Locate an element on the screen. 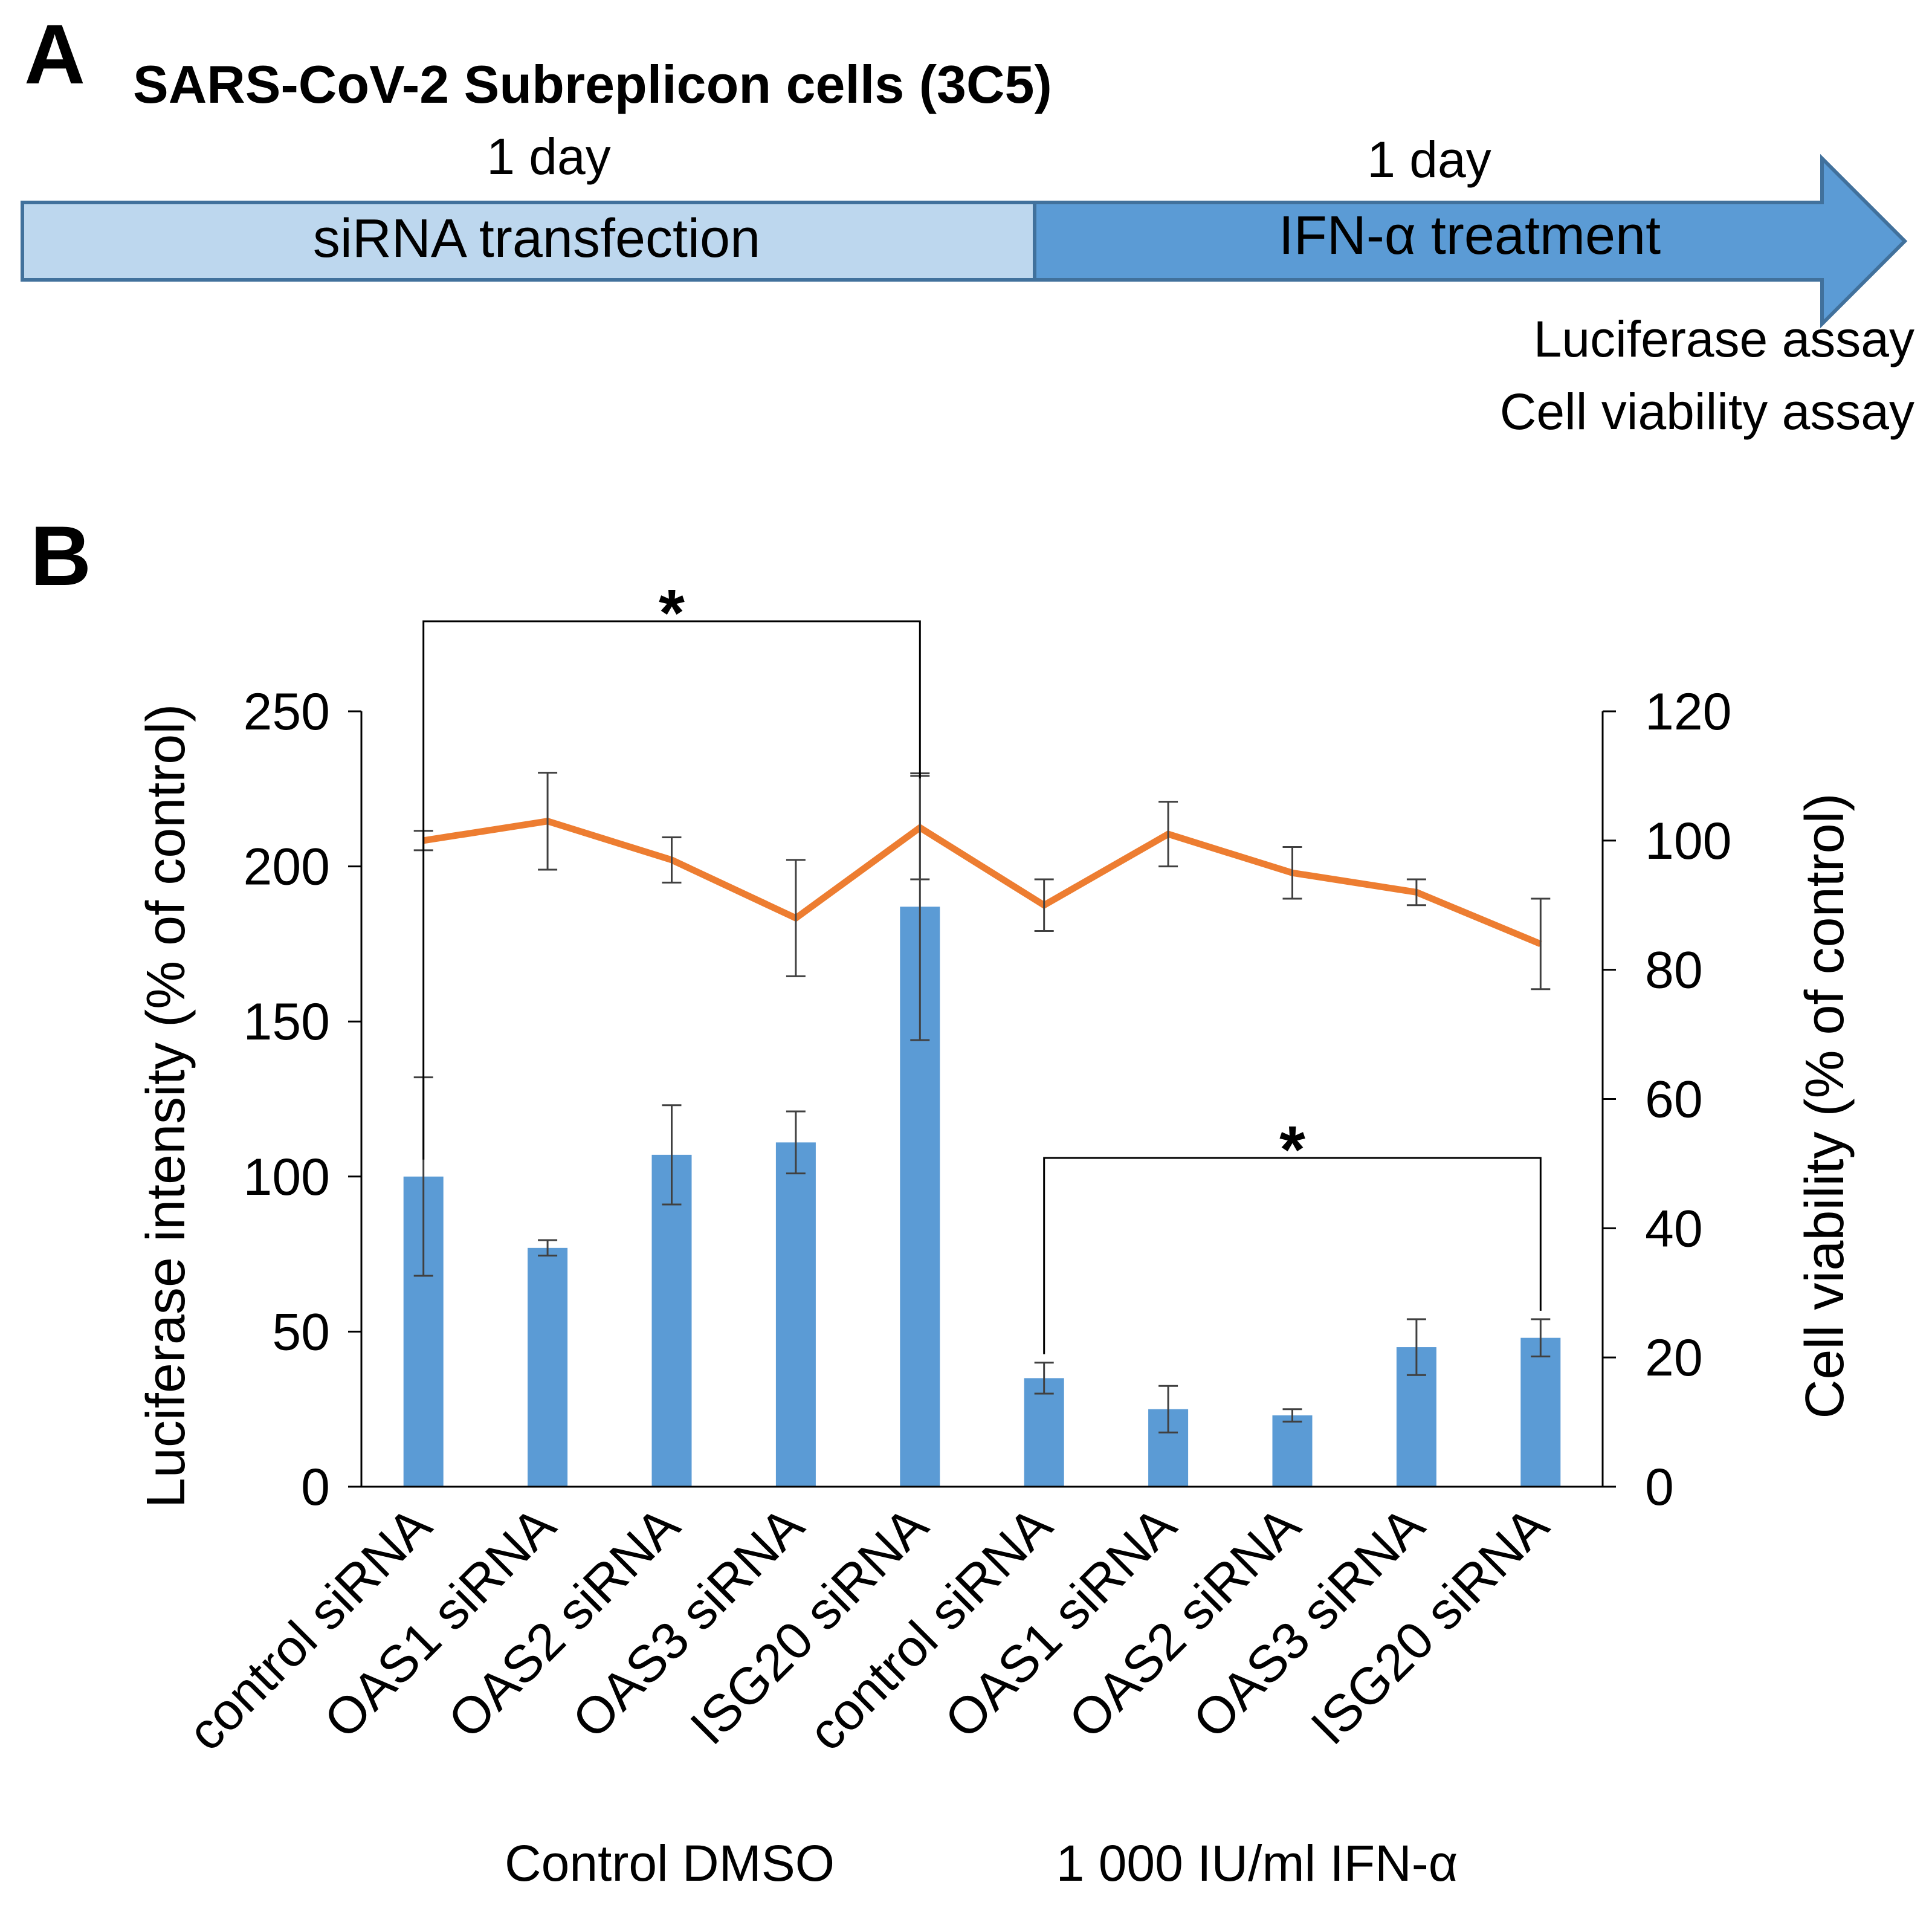 The width and height of the screenshot is (1932, 1917). y-axis-title-right: Cell viability (% of control) is located at coordinates (1825, 1105).